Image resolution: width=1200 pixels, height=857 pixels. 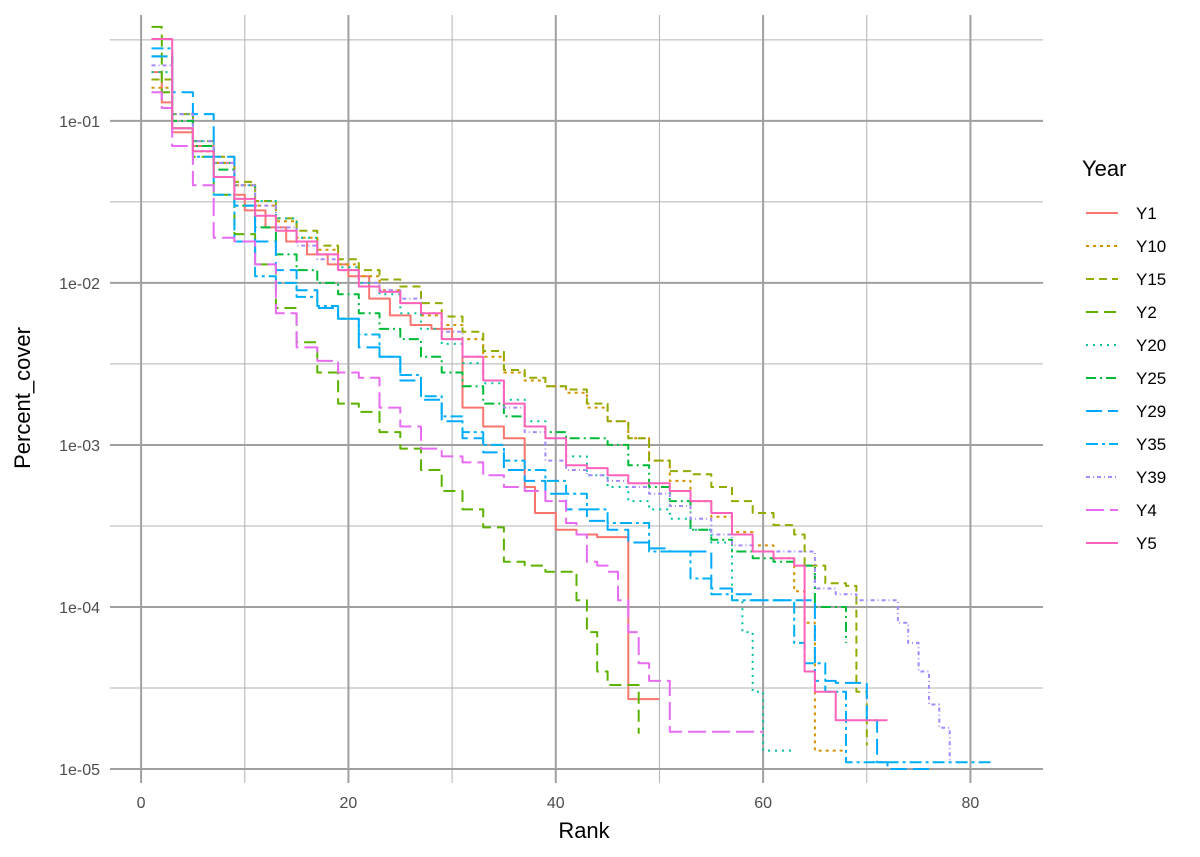 I want to click on x-tick-label: 60, so click(x=763, y=803).